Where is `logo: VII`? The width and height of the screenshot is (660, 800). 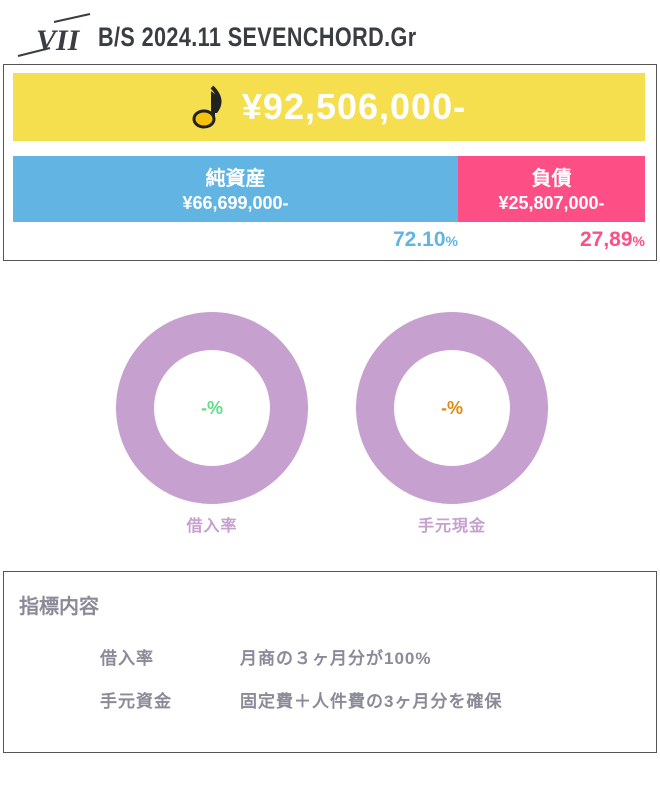
logo: VII is located at coordinates (54, 35).